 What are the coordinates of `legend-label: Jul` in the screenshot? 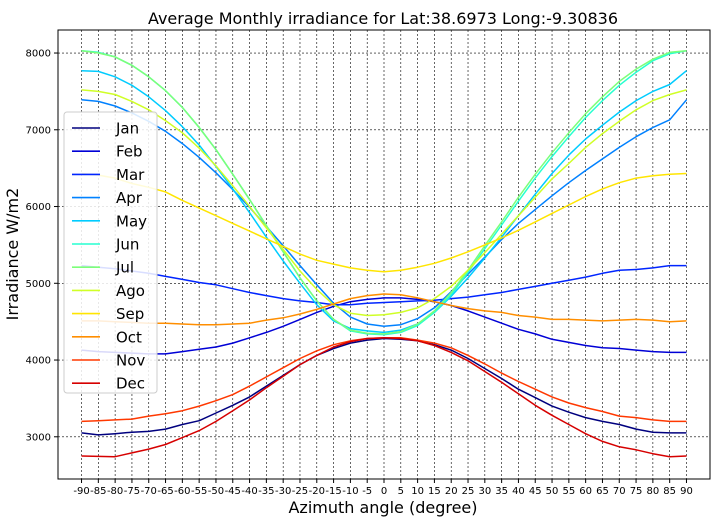 It's located at (124, 268).